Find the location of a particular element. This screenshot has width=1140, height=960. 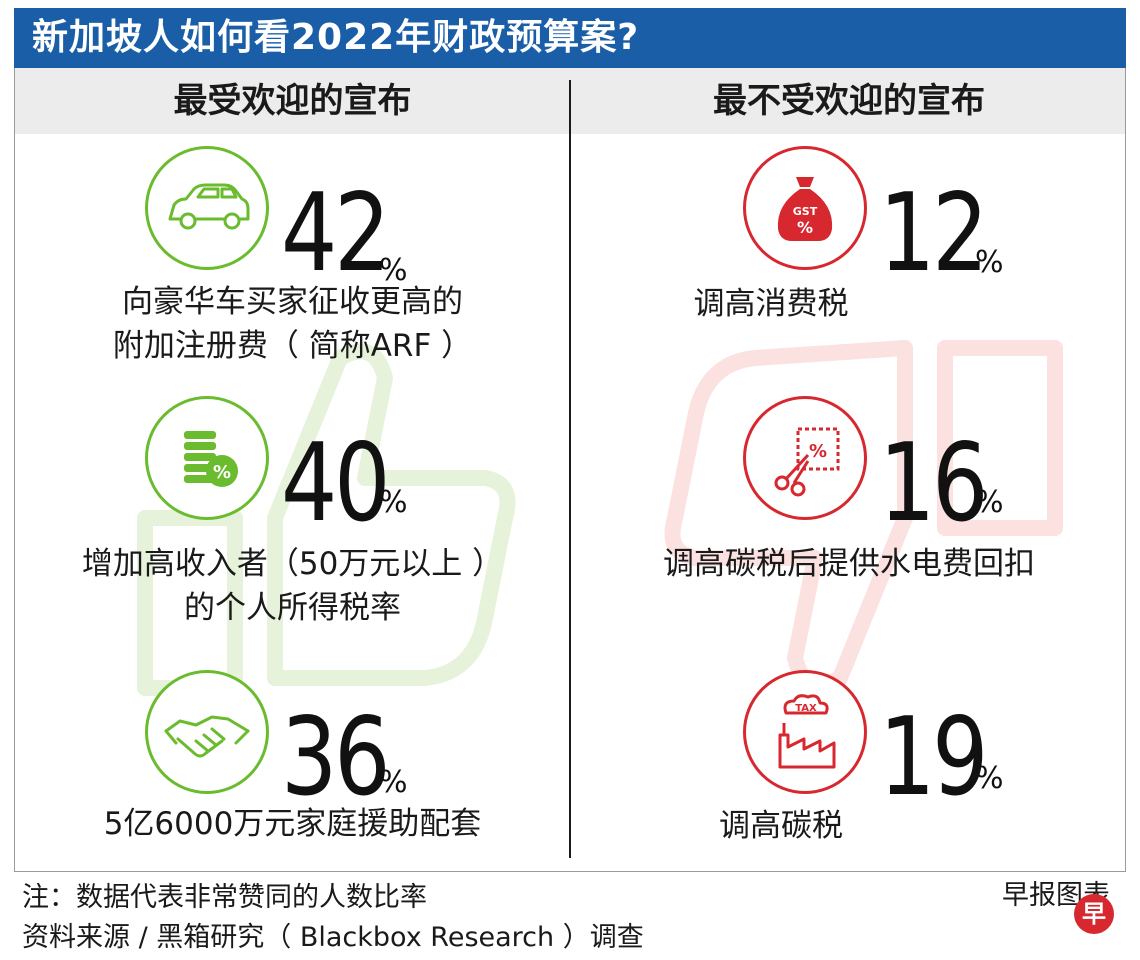

column-divider is located at coordinates (570, 469).